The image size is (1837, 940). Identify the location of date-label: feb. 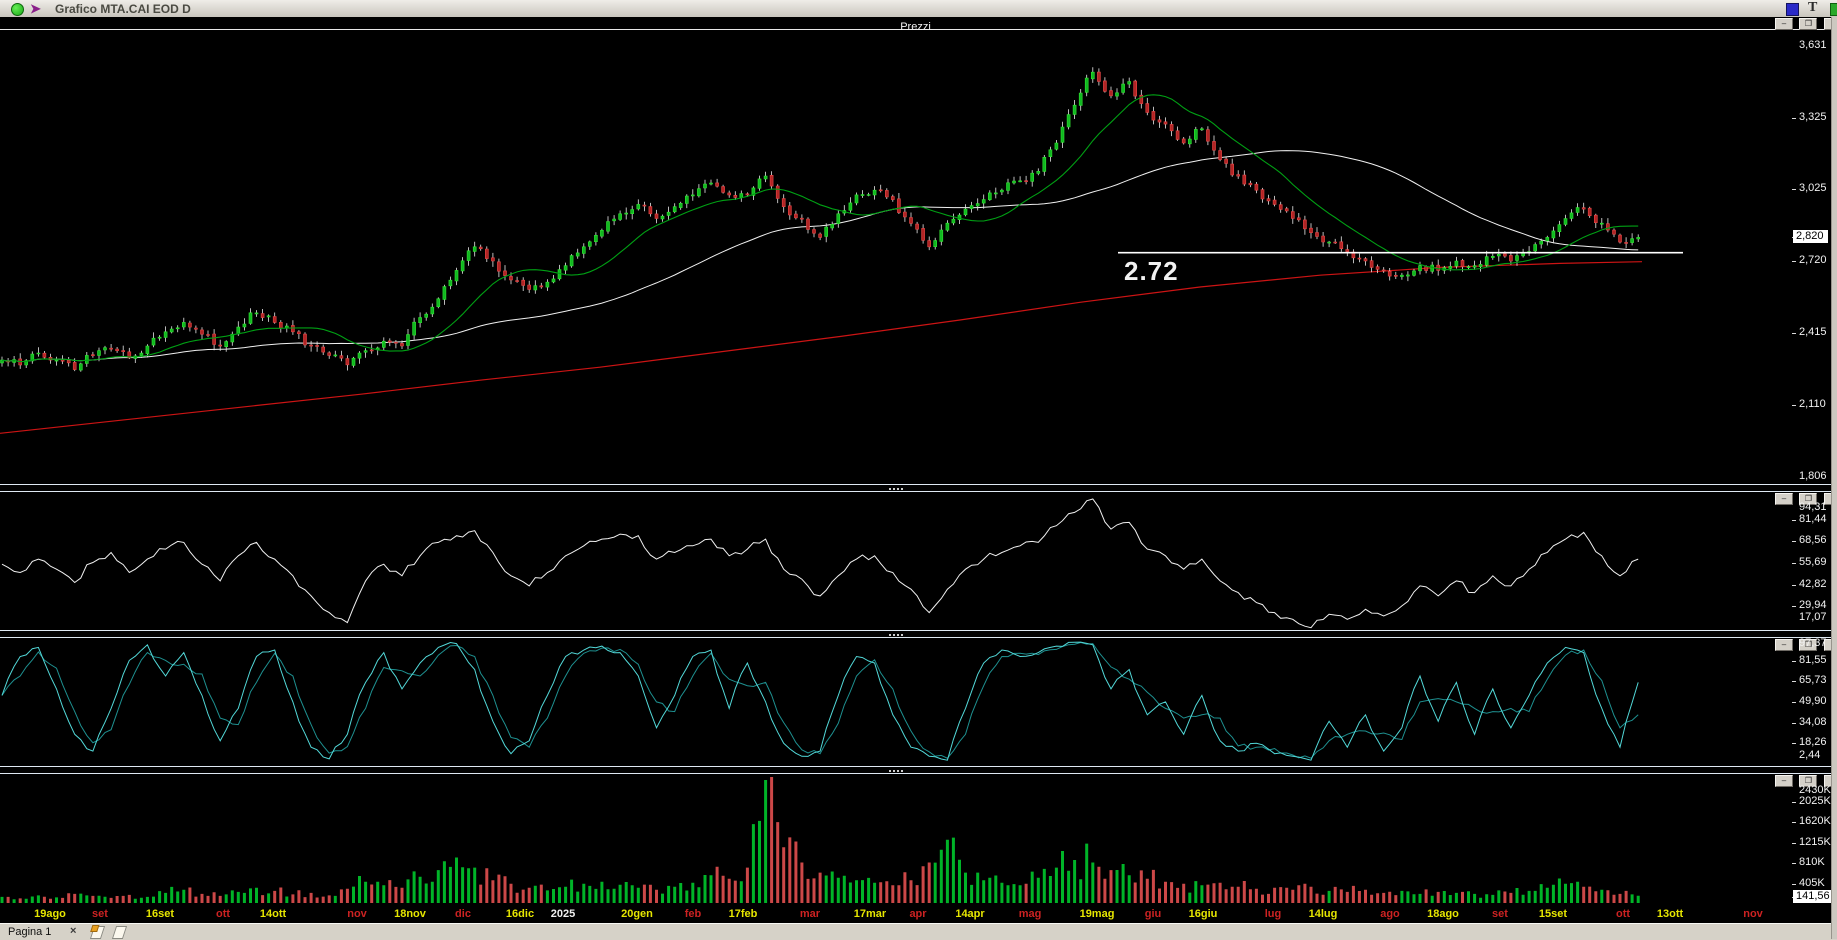
(693, 914).